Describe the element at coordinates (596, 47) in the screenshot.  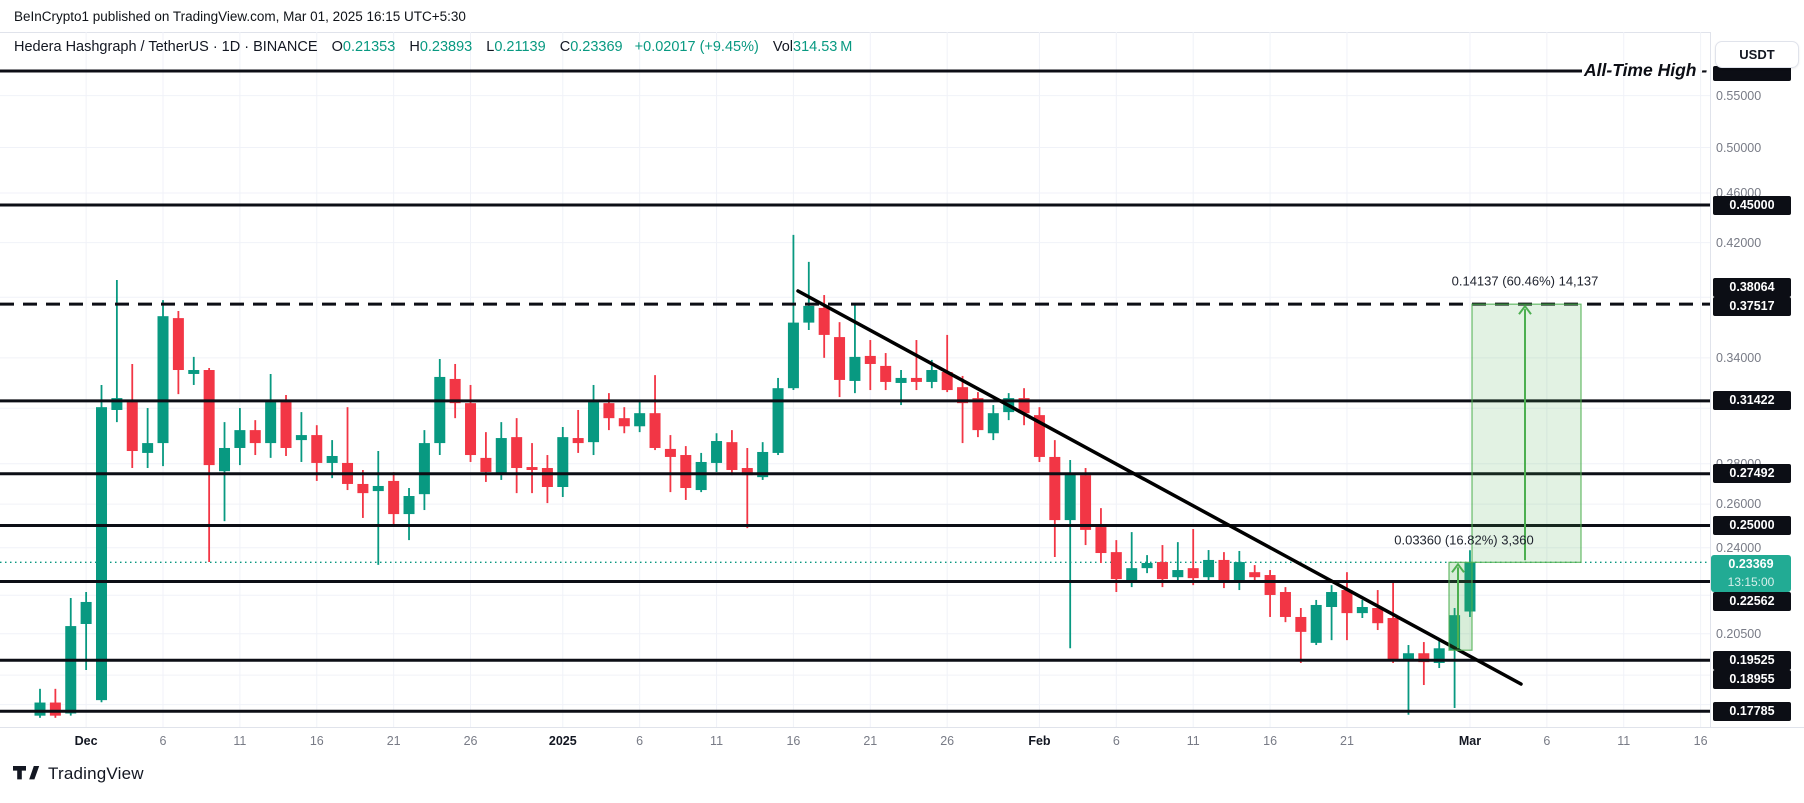
I see `close-value: 0.23369` at that location.